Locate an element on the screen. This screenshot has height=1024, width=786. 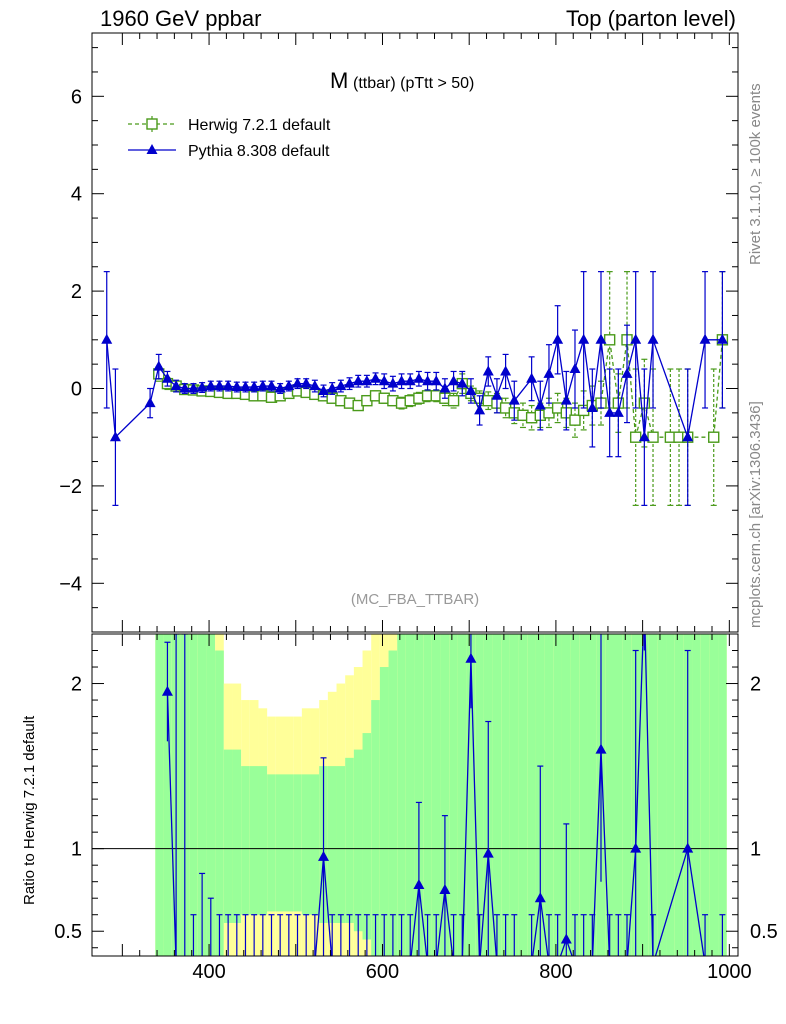
y-tick-label: −4 is located at coordinates (70, 584).